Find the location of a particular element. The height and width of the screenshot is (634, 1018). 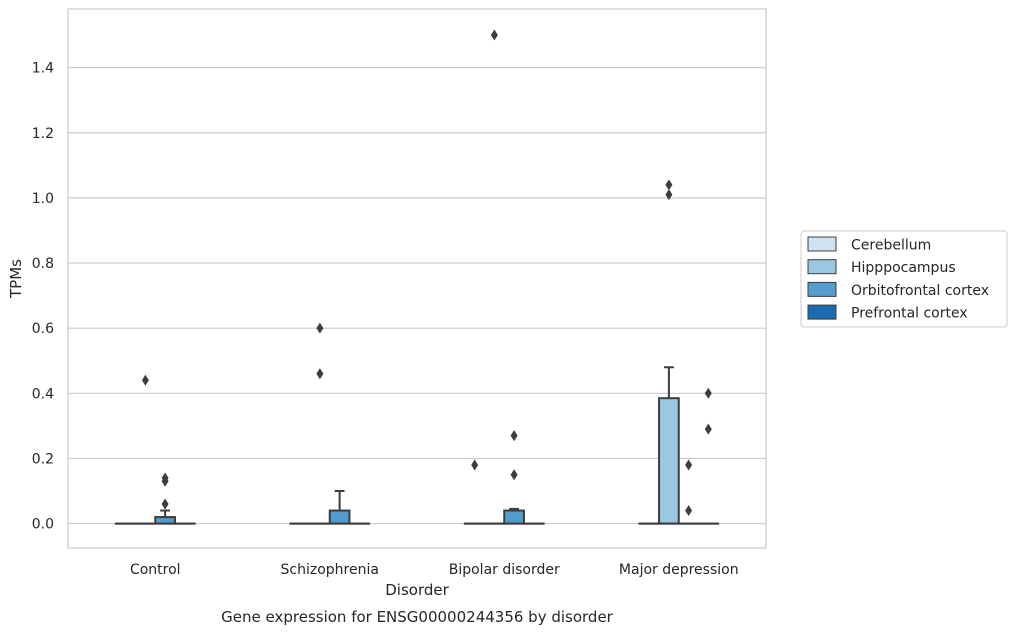

x-tick-label: Control is located at coordinates (155, 570).